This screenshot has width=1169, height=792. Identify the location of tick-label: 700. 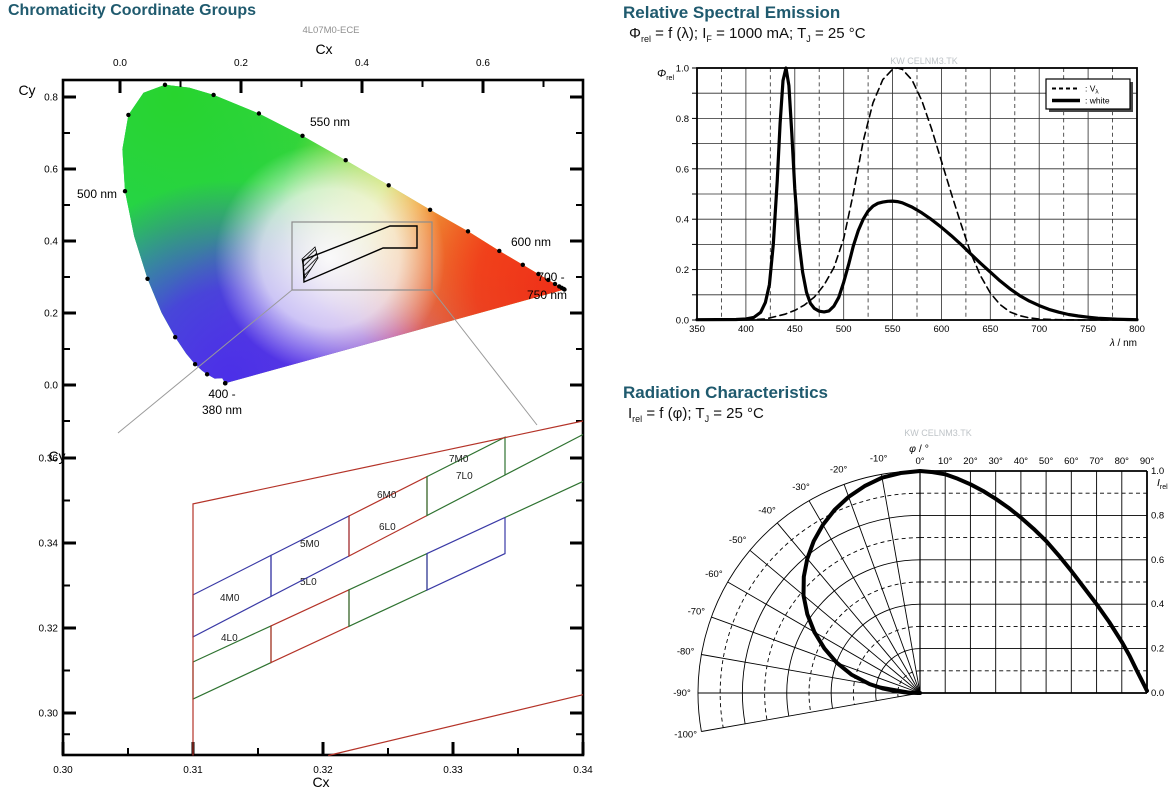
(1039, 329).